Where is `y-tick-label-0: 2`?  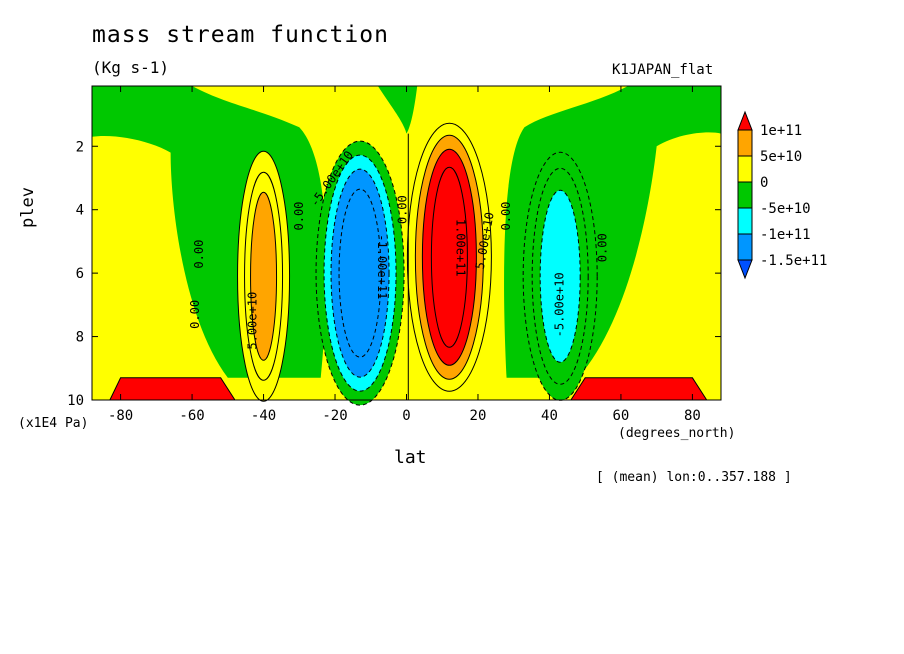 y-tick-label-0: 2 is located at coordinates (80, 147).